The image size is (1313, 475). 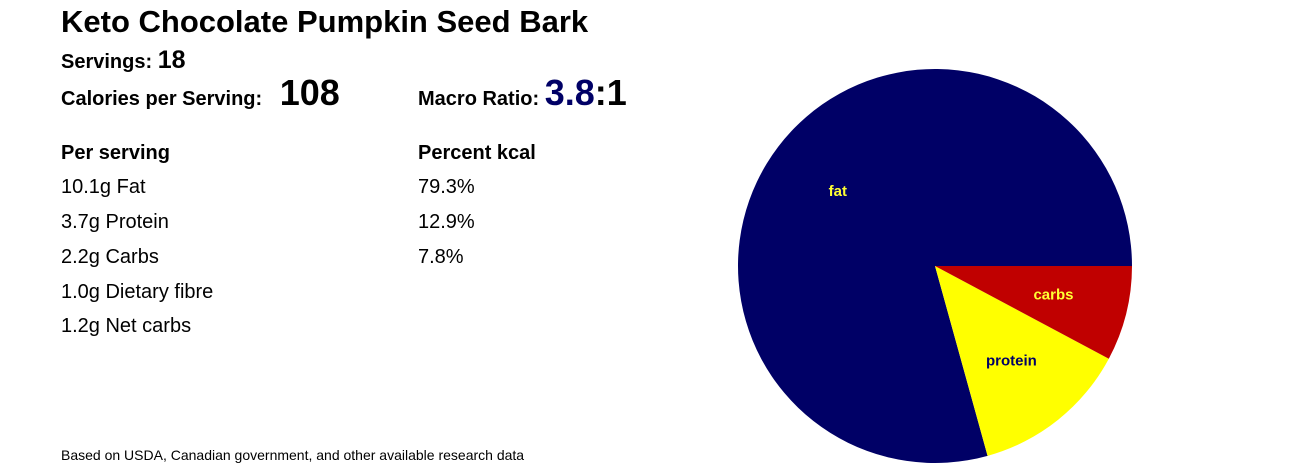 What do you see at coordinates (616, 92) in the screenshot?
I see `macro-ratio-rest: 1` at bounding box center [616, 92].